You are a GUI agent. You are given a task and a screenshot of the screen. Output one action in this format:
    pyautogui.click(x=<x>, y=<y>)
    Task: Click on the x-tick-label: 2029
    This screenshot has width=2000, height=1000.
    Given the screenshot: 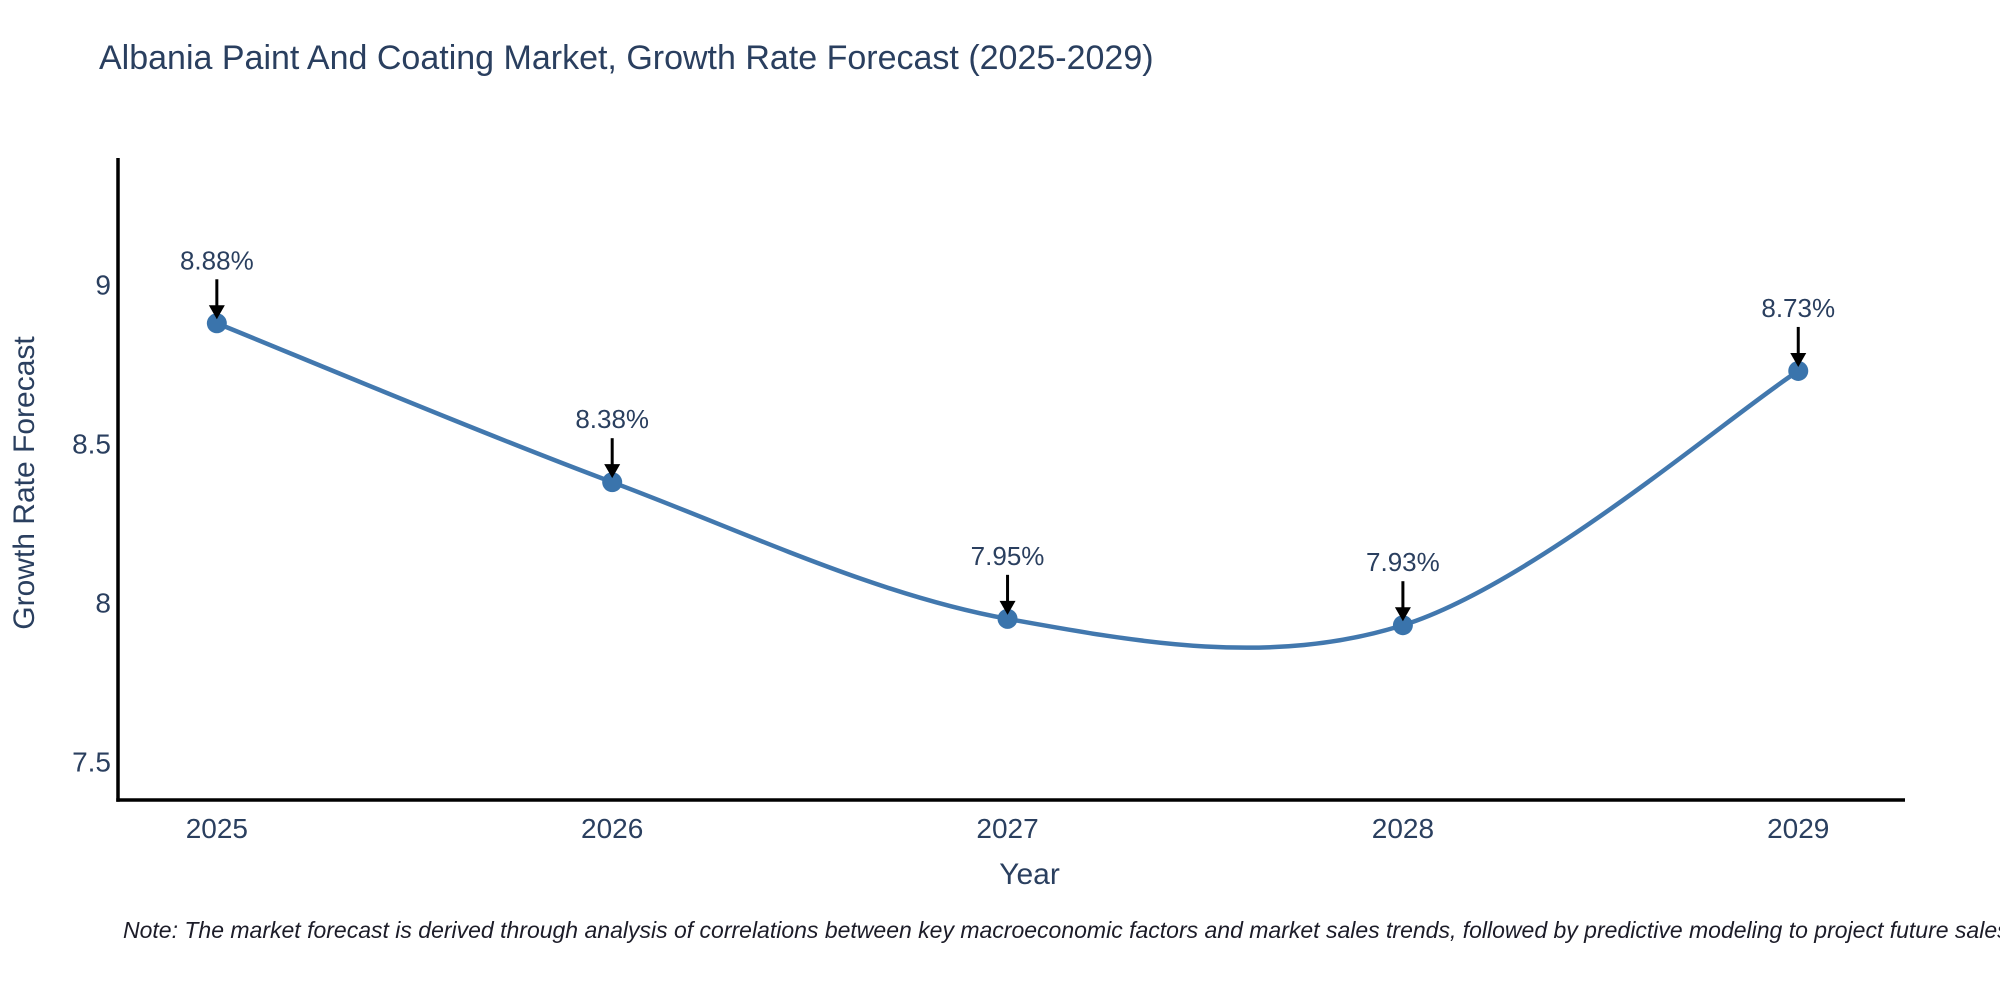 What is the action you would take?
    pyautogui.click(x=1798, y=828)
    